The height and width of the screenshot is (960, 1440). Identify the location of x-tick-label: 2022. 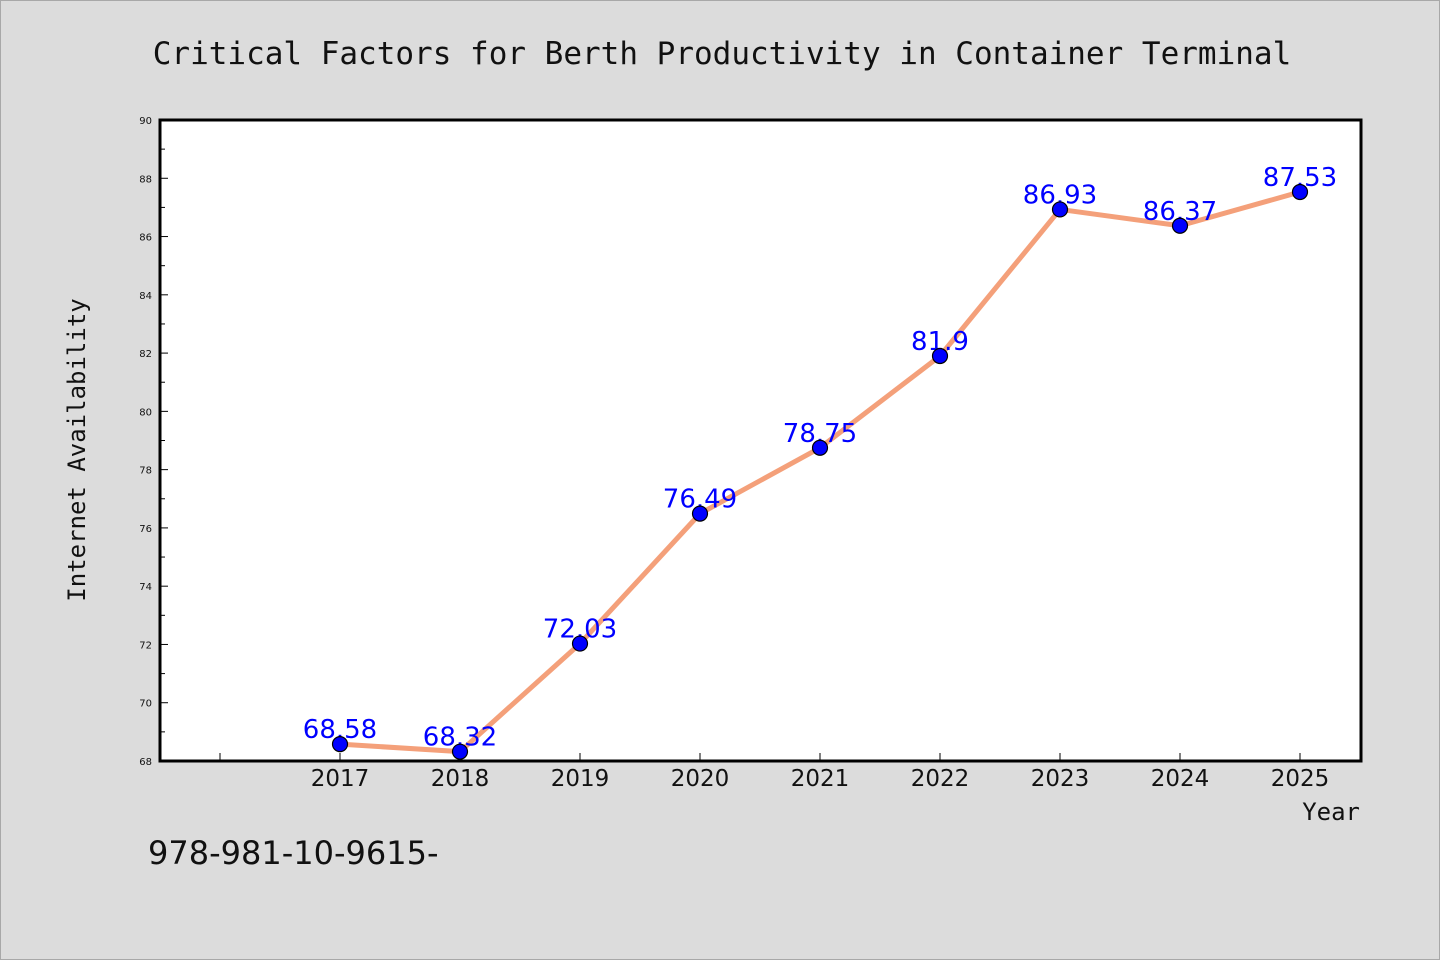
(940, 779).